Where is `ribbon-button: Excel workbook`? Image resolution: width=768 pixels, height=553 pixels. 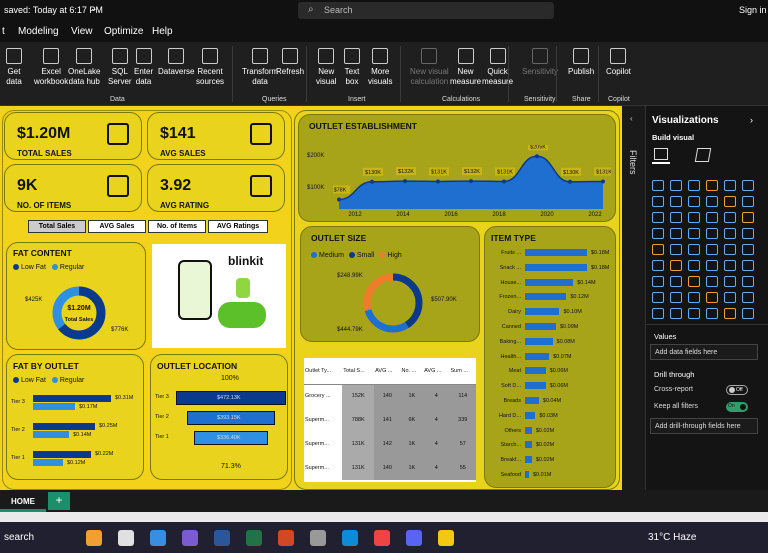 ribbon-button: Excel workbook is located at coordinates (51, 67).